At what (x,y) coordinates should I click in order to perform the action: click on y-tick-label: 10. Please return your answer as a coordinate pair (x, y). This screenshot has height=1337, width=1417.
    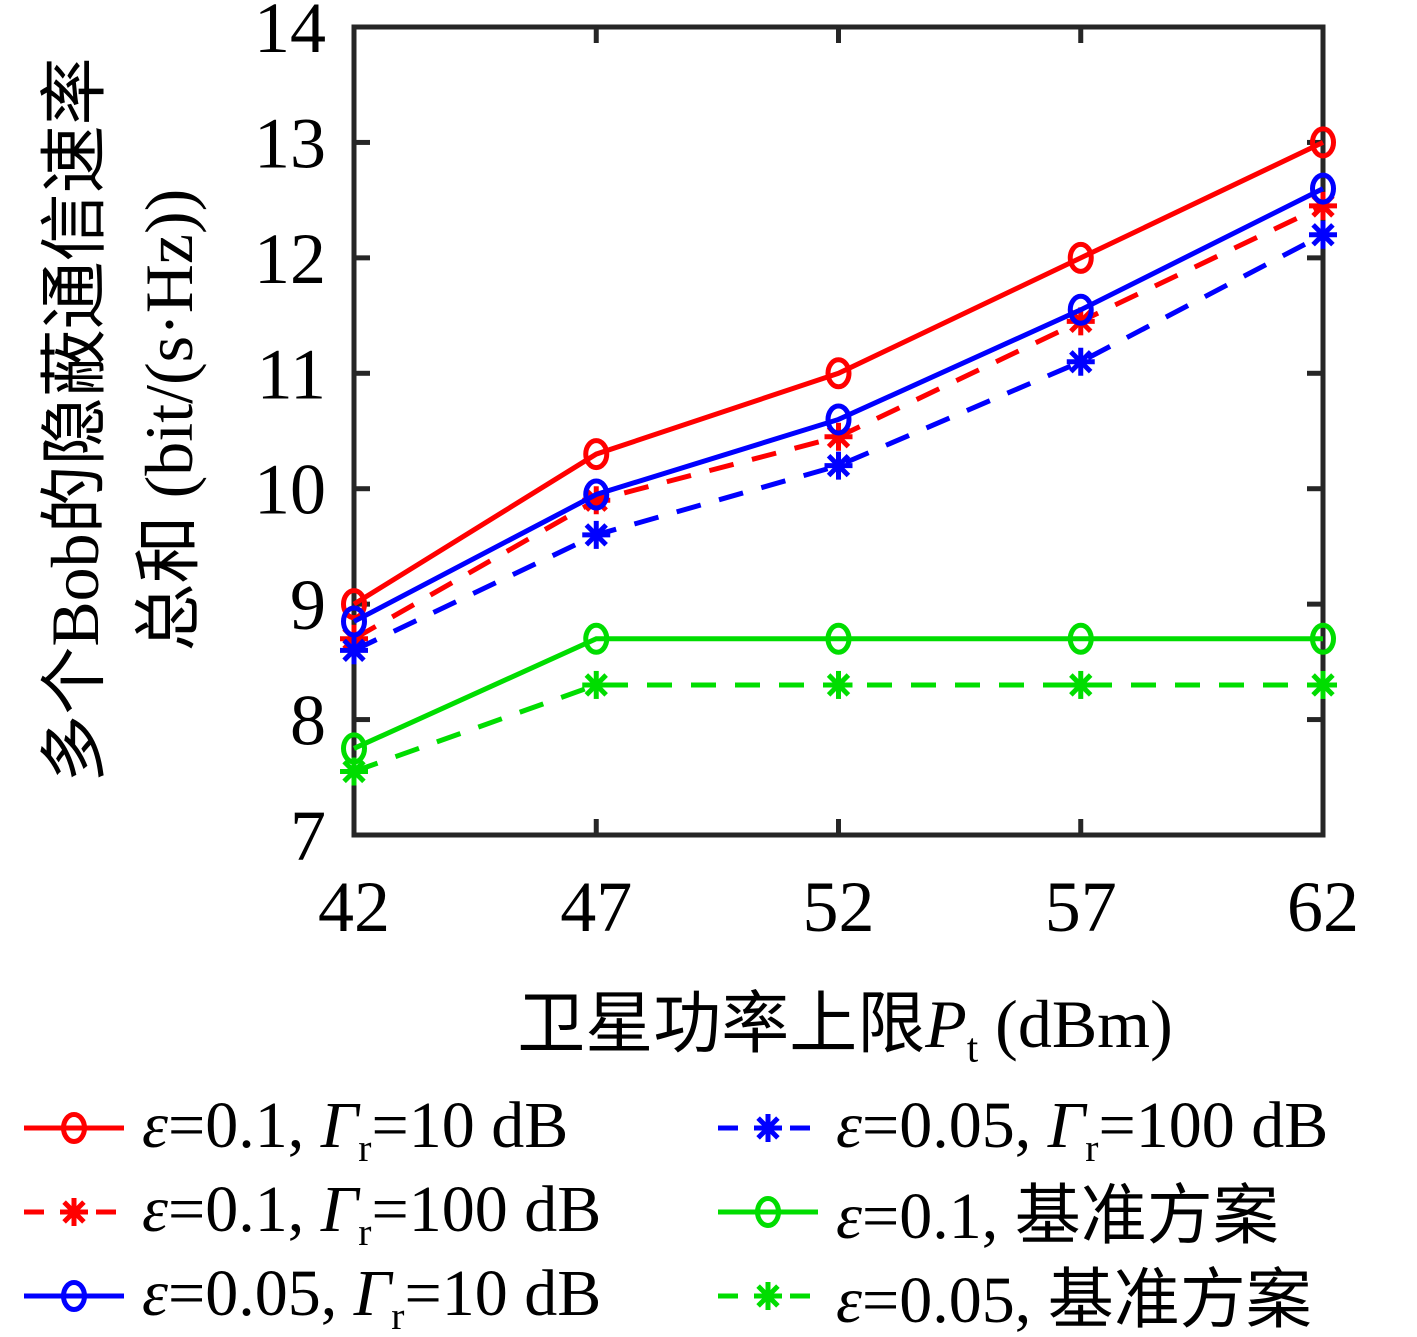
    Looking at the image, I should click on (290, 490).